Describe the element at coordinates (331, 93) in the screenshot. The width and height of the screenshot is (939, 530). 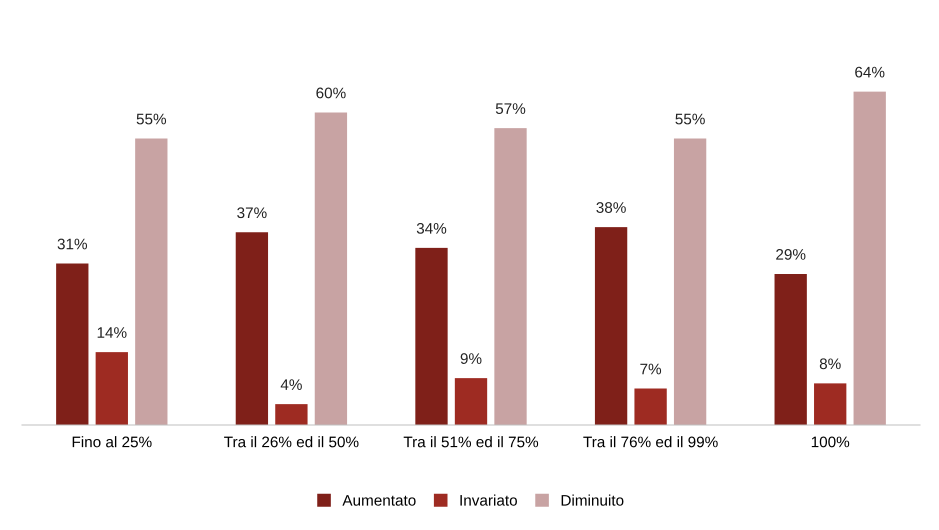
I see `data-label: 60%` at that location.